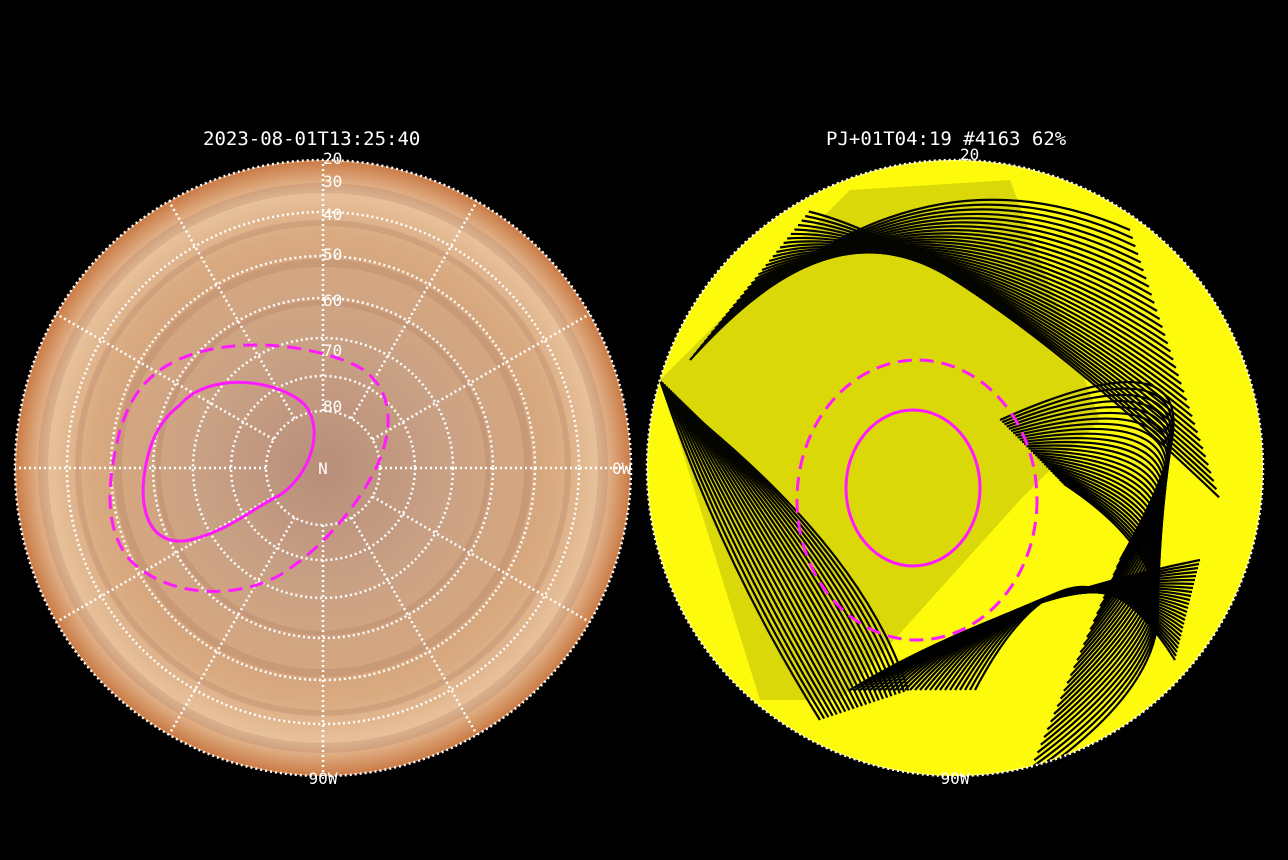 The width and height of the screenshot is (1288, 860). Describe the element at coordinates (332, 158) in the screenshot. I see `lat-label: 20` at that location.